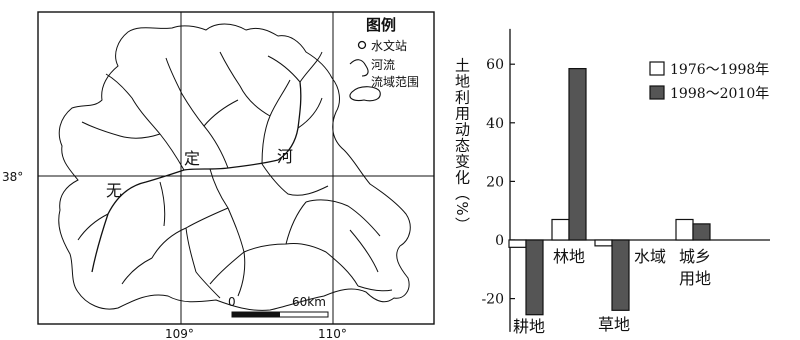  I want to click on legend-label: 流域范围, so click(395, 82).